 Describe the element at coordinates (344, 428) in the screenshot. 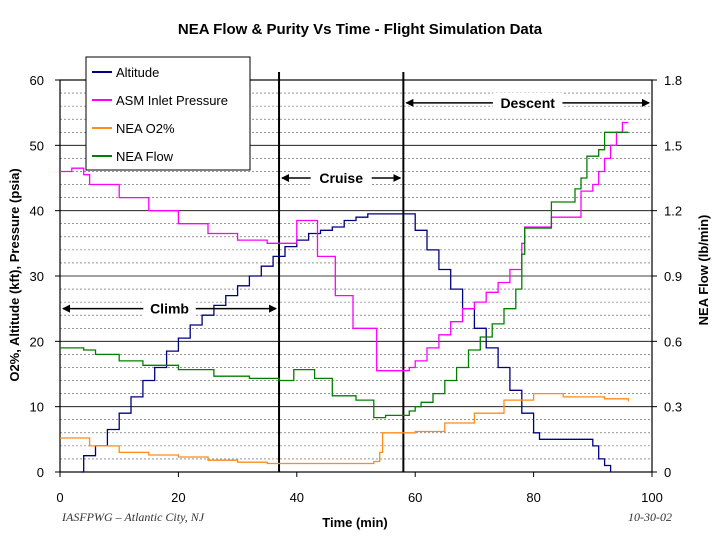

I see `series-line-nea-o2-` at that location.